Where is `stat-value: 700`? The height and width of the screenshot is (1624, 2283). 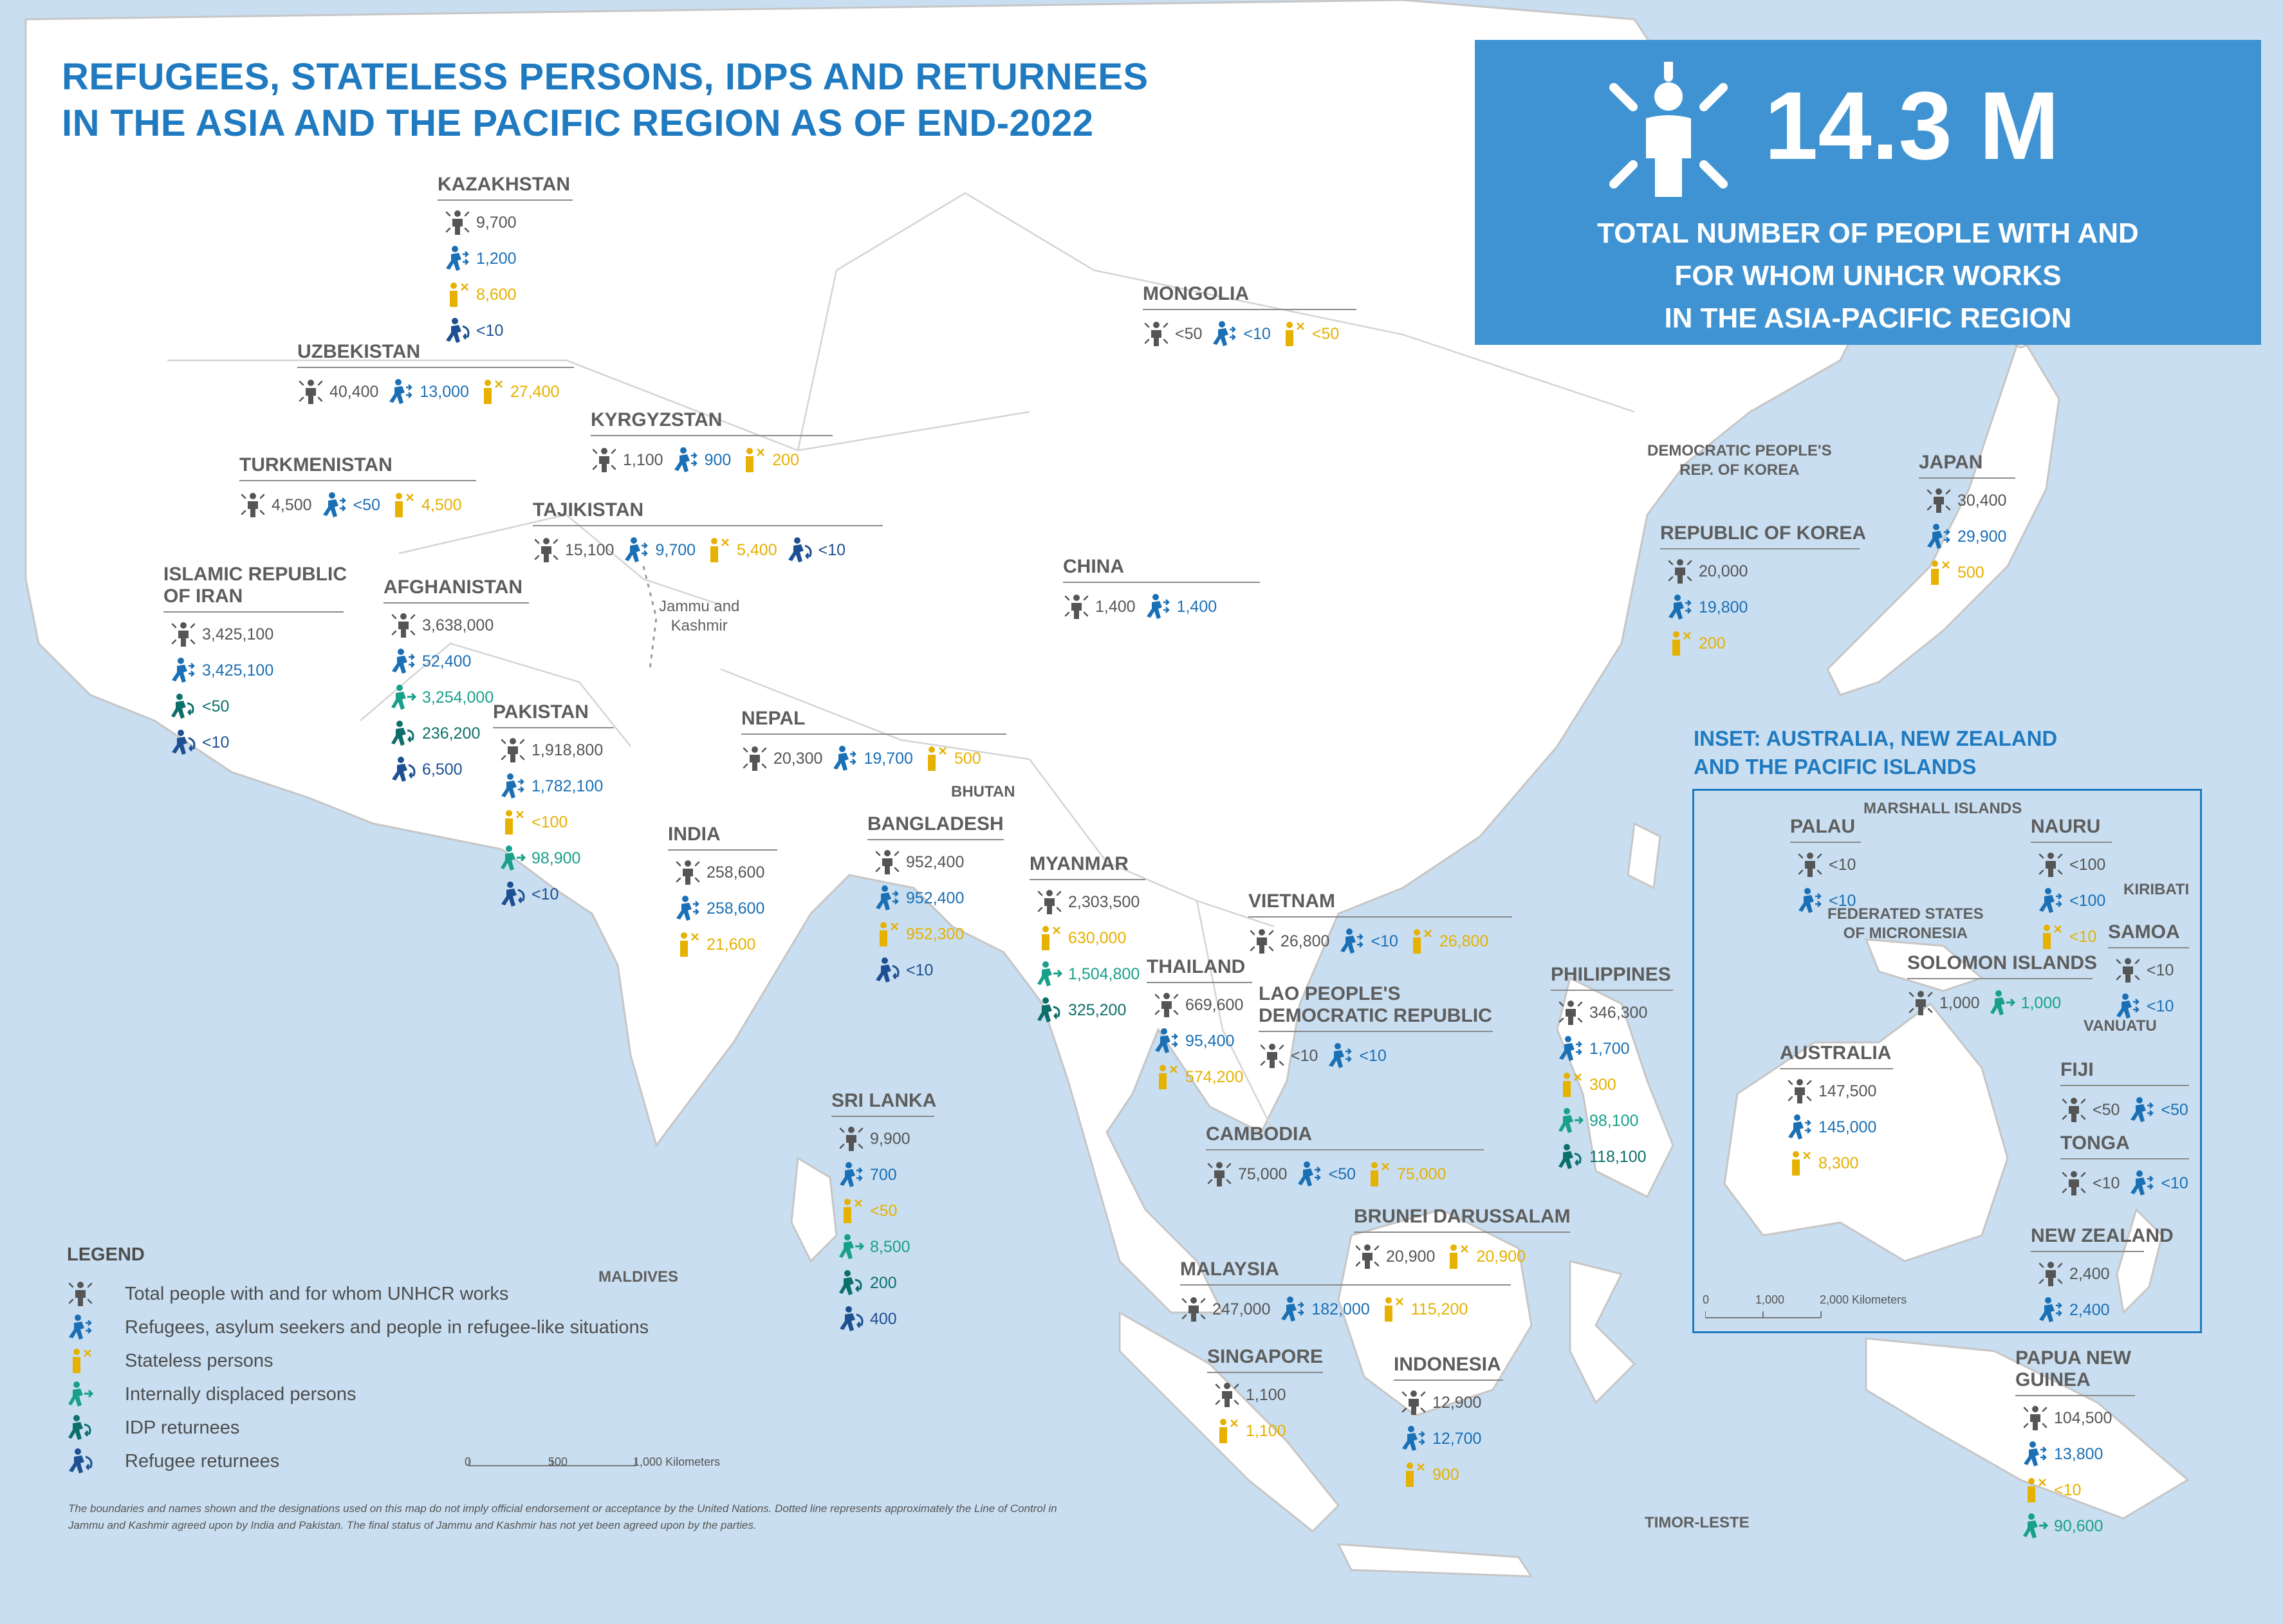
stat-value: 700 is located at coordinates (883, 1174).